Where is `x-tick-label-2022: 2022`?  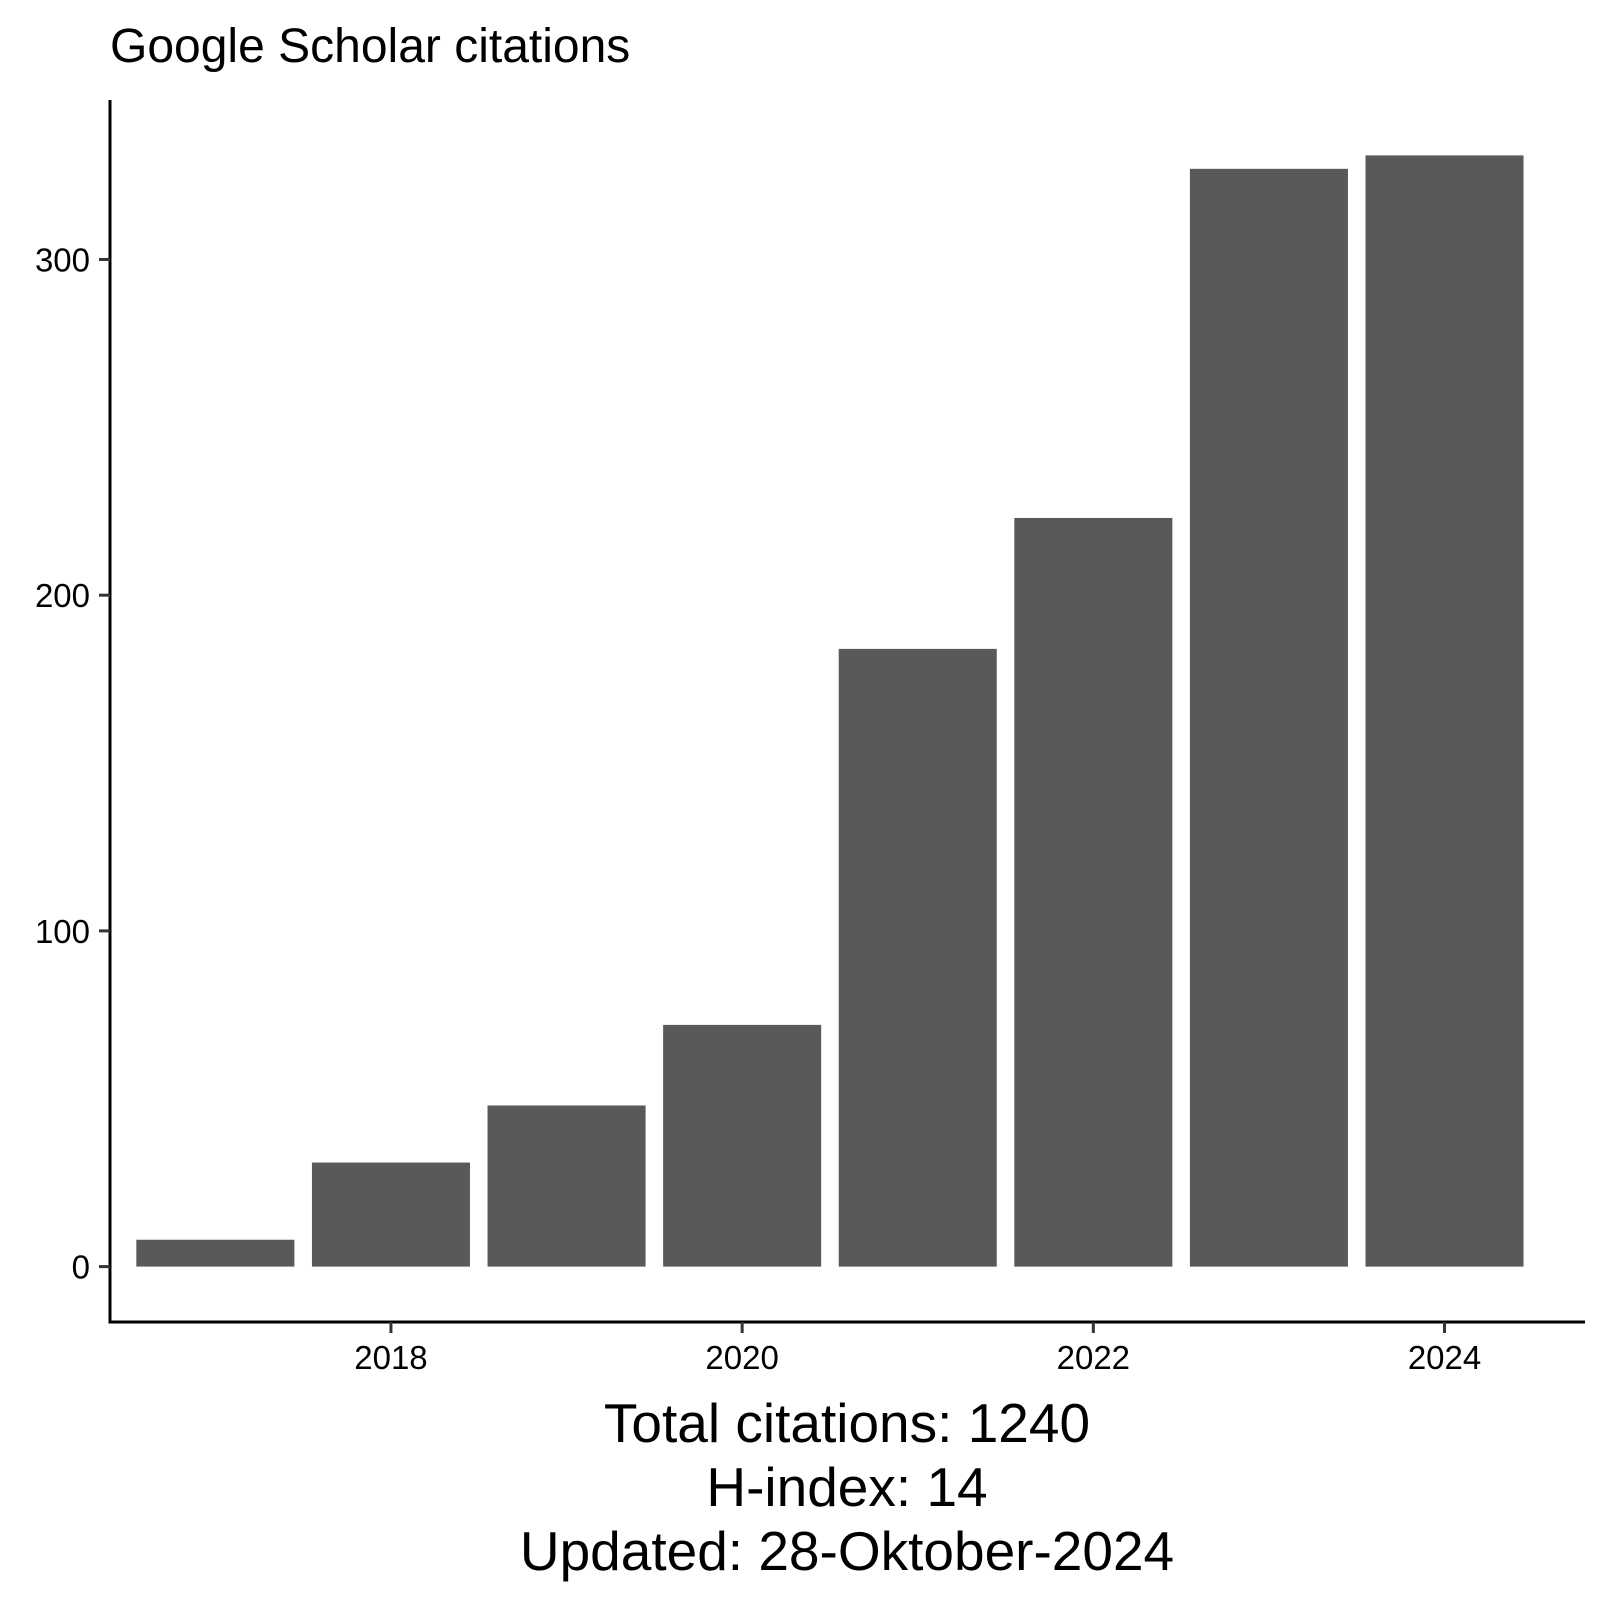 x-tick-label-2022: 2022 is located at coordinates (1093, 1357).